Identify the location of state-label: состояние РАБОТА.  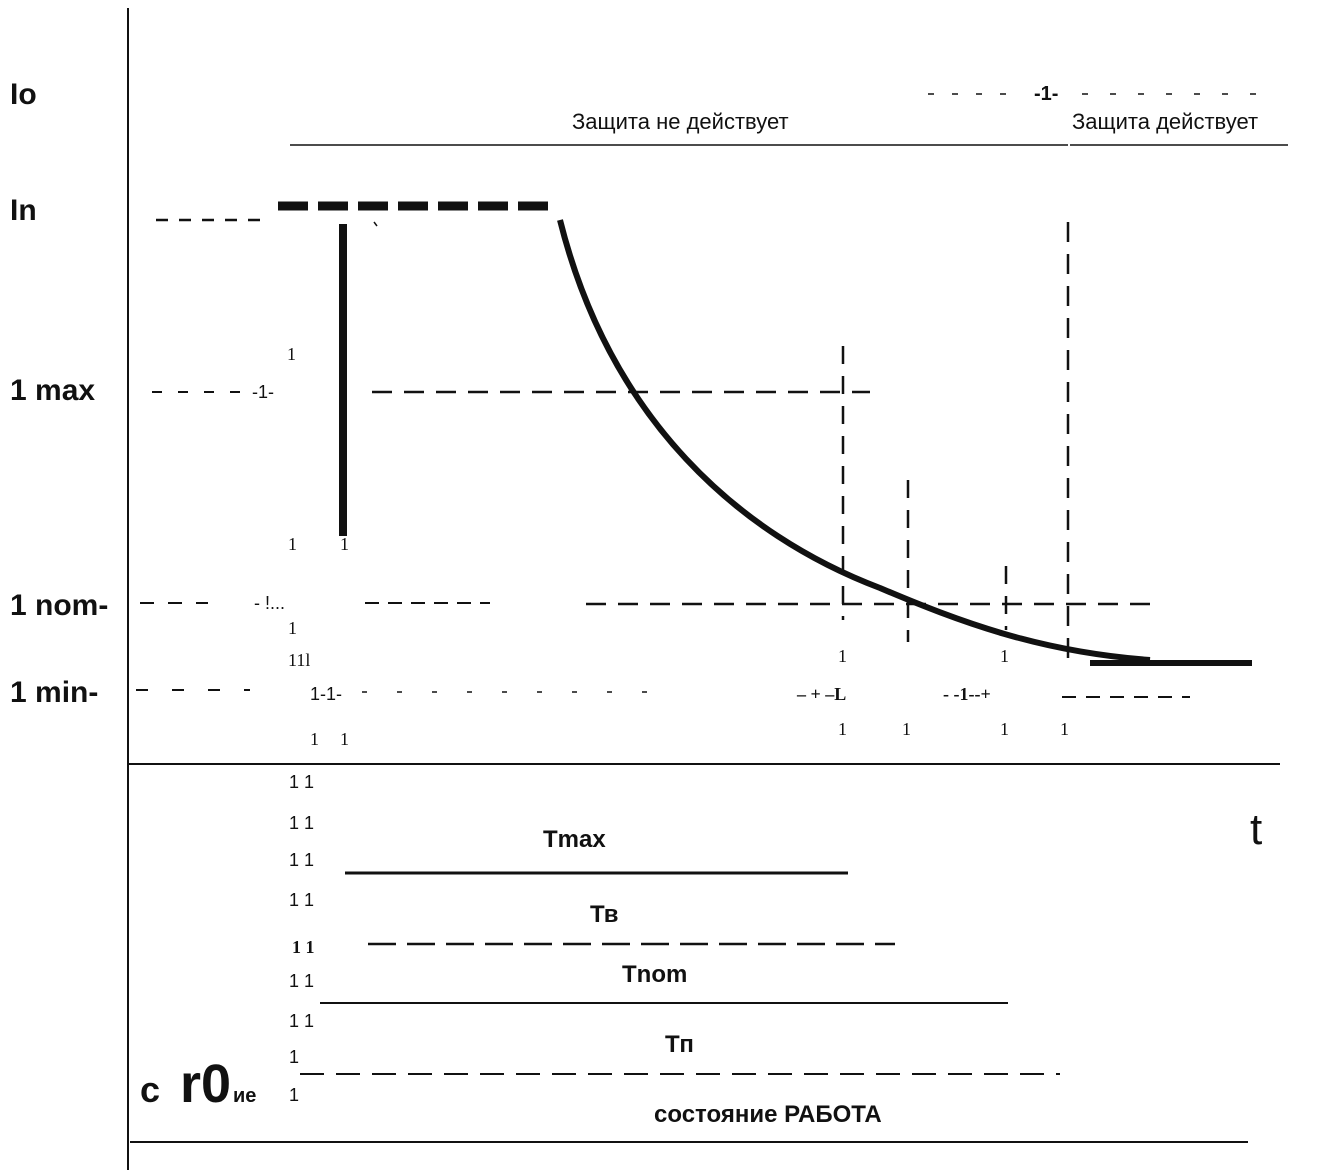
(768, 1114).